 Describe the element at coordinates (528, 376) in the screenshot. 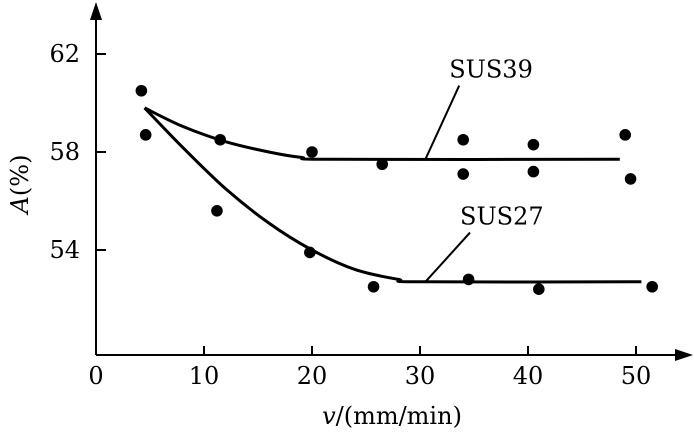

I see `x-tick-label: 40` at that location.